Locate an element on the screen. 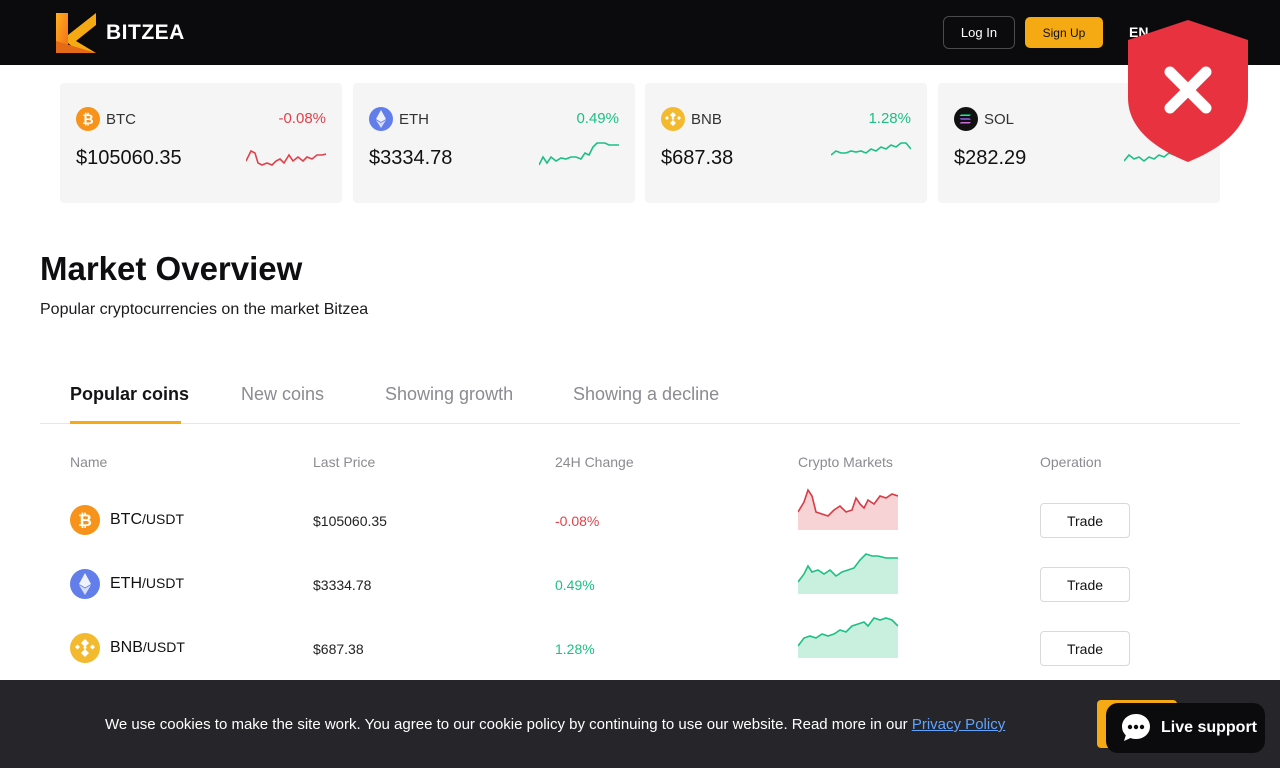  column-header-operation: Operation is located at coordinates (1071, 462).